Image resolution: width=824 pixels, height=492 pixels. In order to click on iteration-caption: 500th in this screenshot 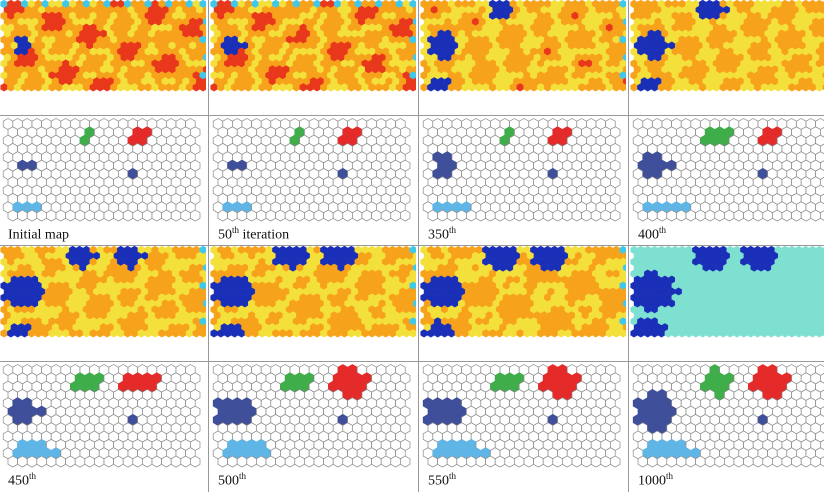, I will do `click(232, 479)`.